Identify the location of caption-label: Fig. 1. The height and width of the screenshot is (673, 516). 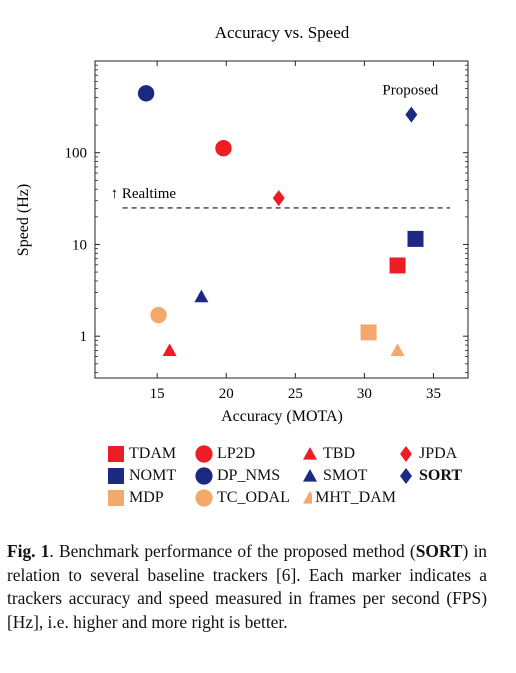
(28, 551).